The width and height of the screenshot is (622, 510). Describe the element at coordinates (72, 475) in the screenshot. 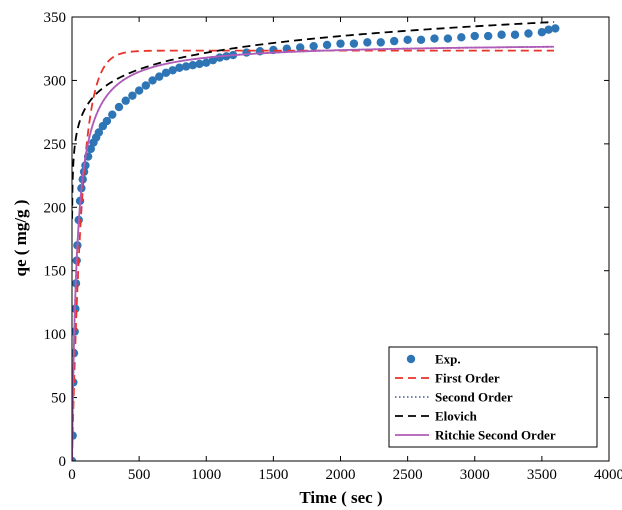

I see `x-tick-label: 0` at that location.